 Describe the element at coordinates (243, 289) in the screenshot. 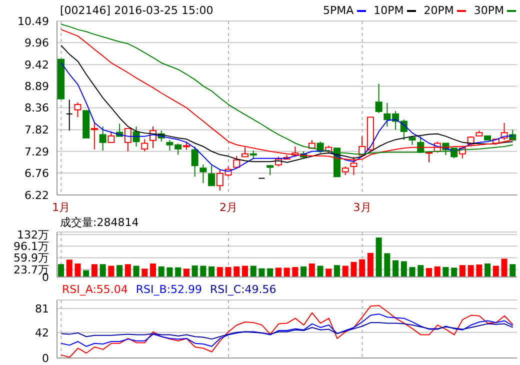

I see `text: RSI_C:49.56` at that location.